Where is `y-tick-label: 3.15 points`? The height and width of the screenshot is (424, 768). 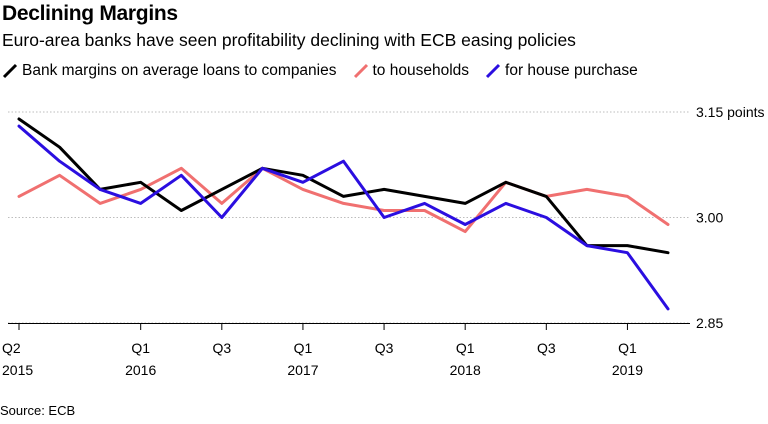 y-tick-label: 3.15 points is located at coordinates (730, 112).